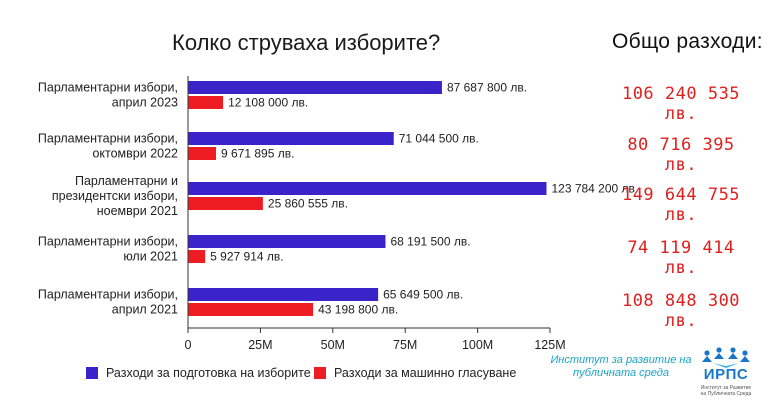  Describe the element at coordinates (423, 295) in the screenshot. I see `bar-value-label: 65 649 500 лв.` at that location.